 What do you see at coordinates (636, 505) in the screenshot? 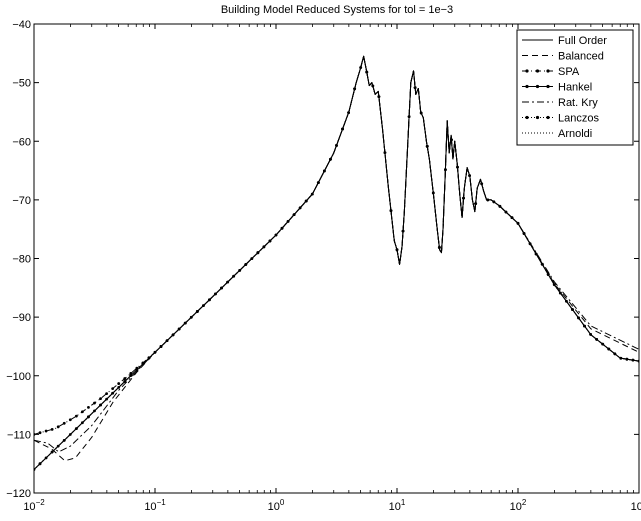
I see `x-tick-label: 103` at bounding box center [636, 505].